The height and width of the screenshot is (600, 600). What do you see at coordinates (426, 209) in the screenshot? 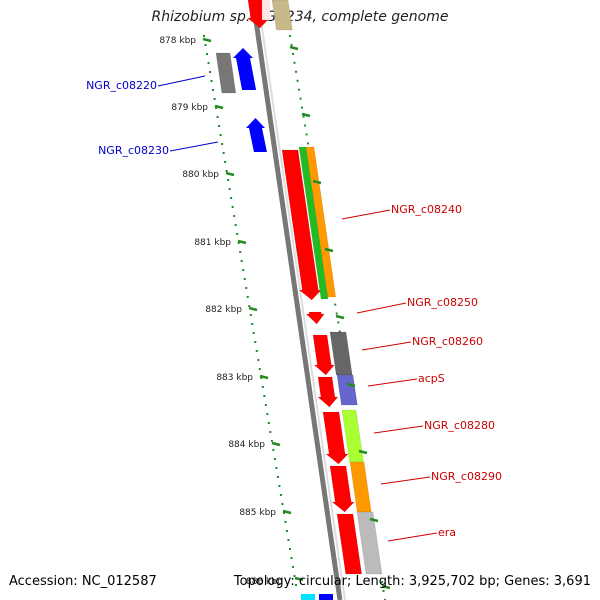
I see `gene-label: NGR_c08240` at bounding box center [426, 209].